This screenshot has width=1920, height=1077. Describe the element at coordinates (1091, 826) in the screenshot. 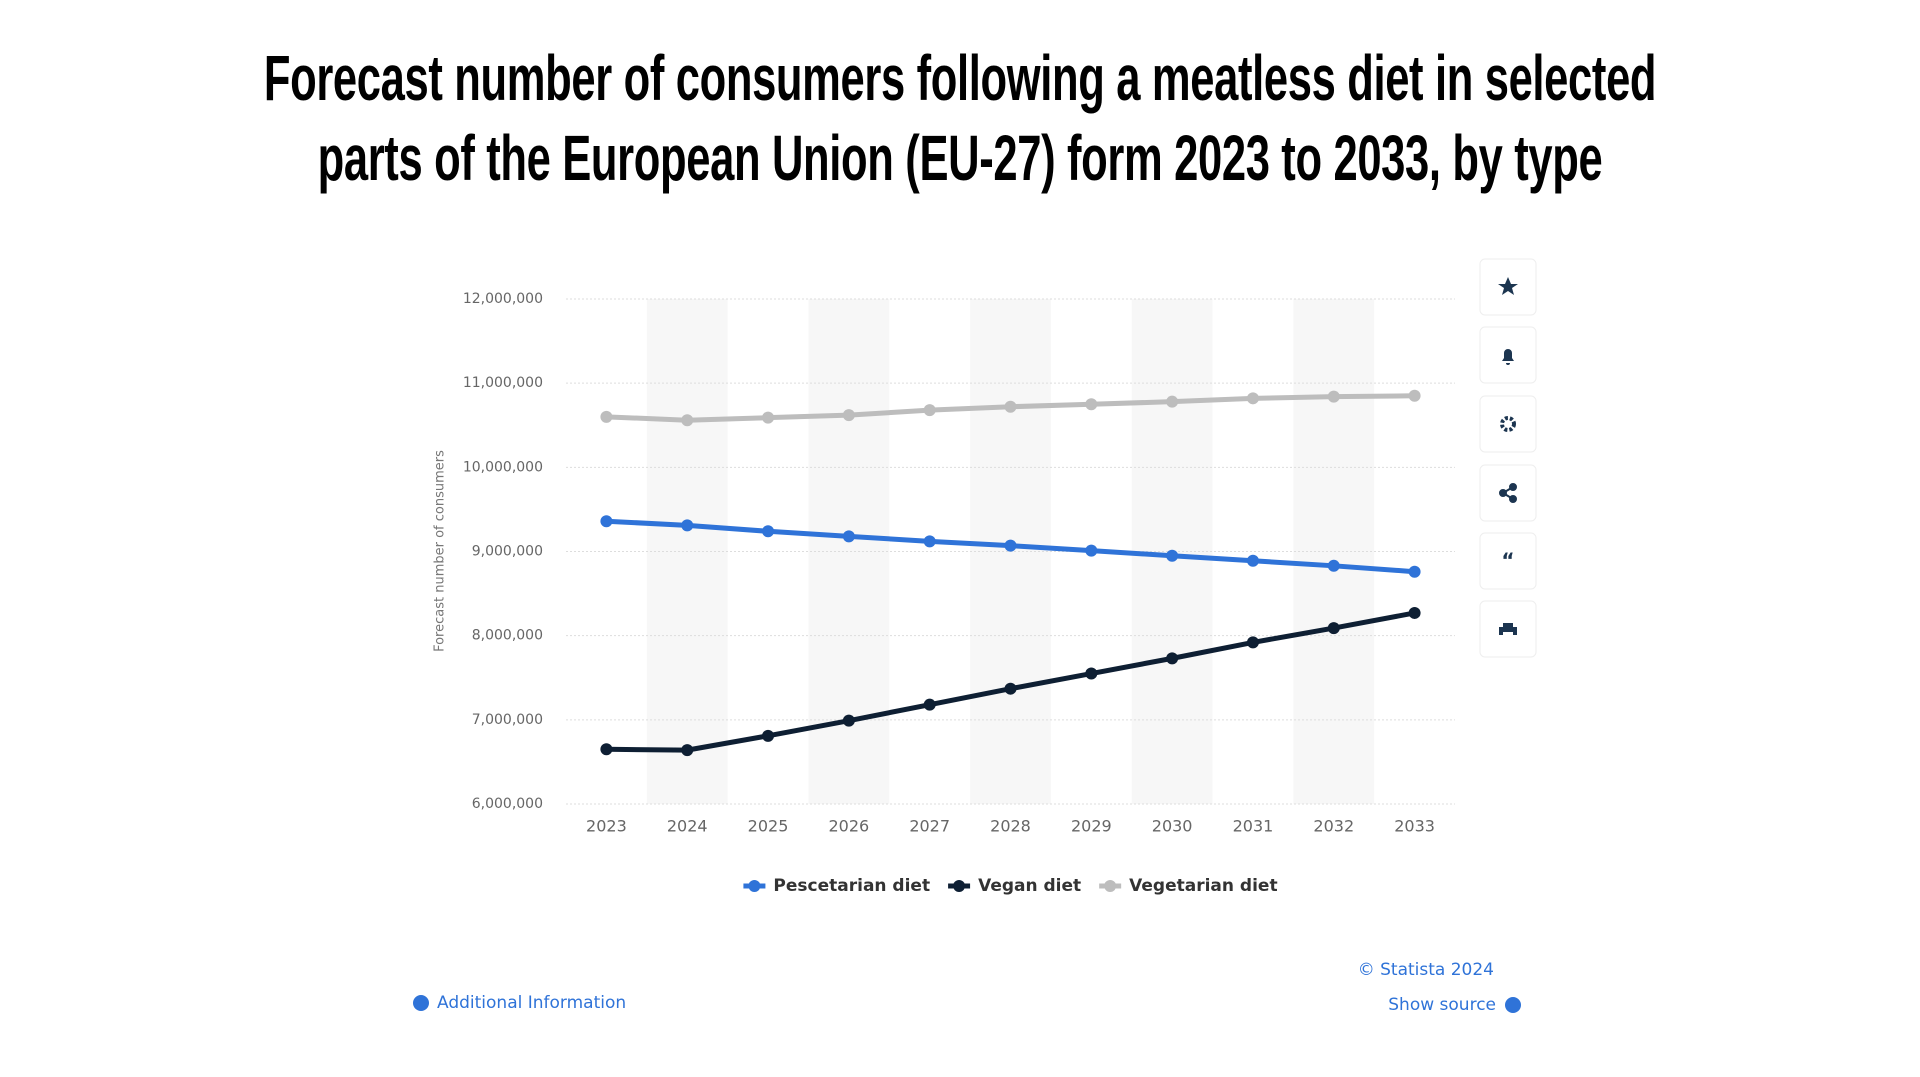

I see `x-tick-label: 2029` at that location.